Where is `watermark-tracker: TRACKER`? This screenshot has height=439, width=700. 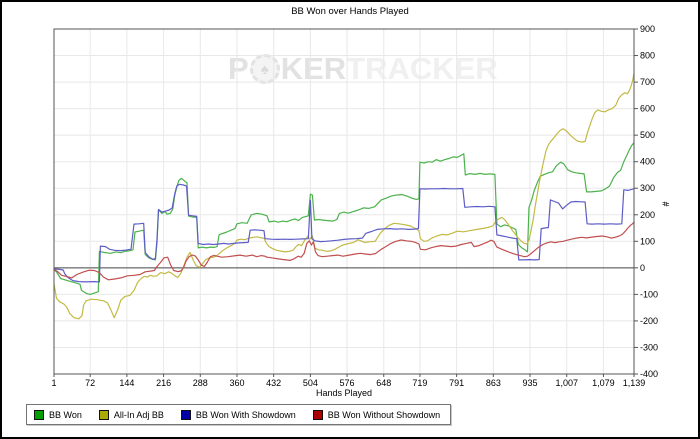
watermark-tracker: TRACKER is located at coordinates (422, 68).